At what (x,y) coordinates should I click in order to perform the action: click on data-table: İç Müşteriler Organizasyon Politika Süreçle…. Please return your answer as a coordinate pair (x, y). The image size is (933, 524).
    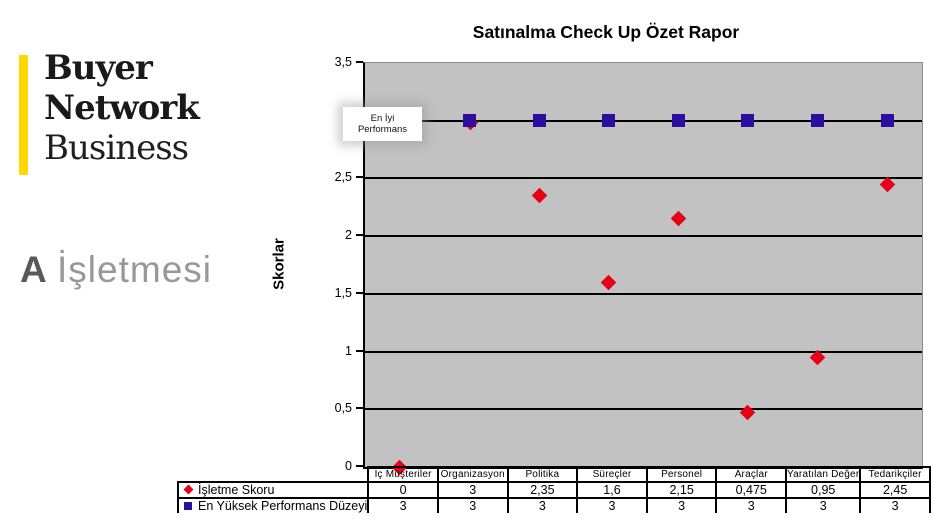
    Looking at the image, I should click on (553, 489).